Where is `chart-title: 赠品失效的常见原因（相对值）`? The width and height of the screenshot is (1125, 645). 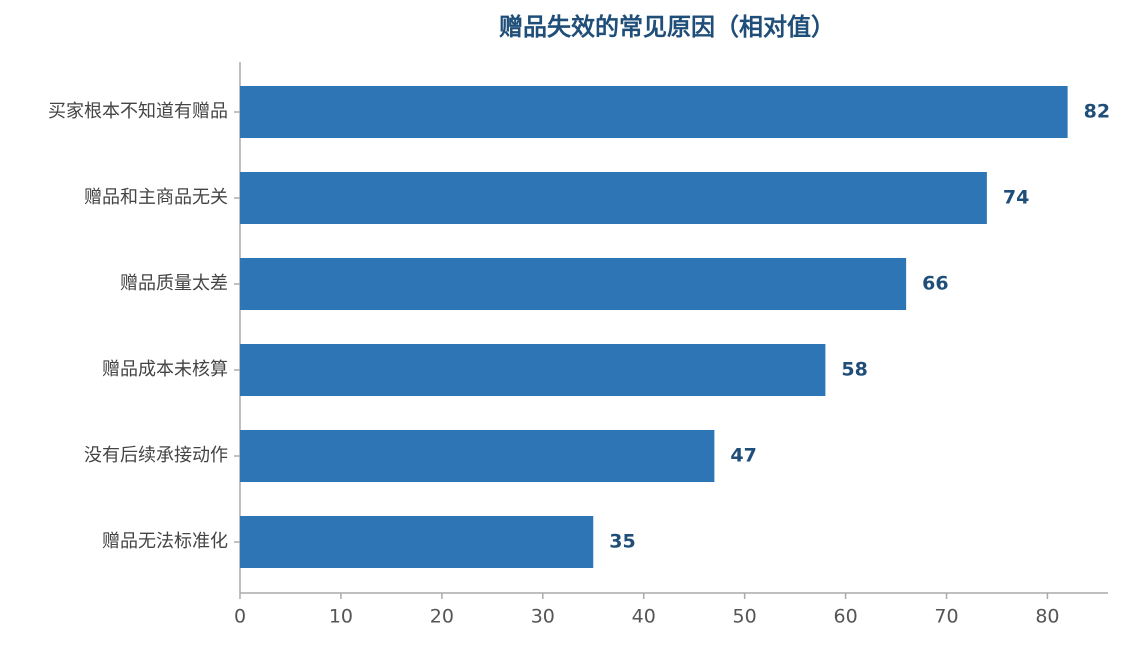 chart-title: 赠品失效的常见原因（相对值） is located at coordinates (667, 27).